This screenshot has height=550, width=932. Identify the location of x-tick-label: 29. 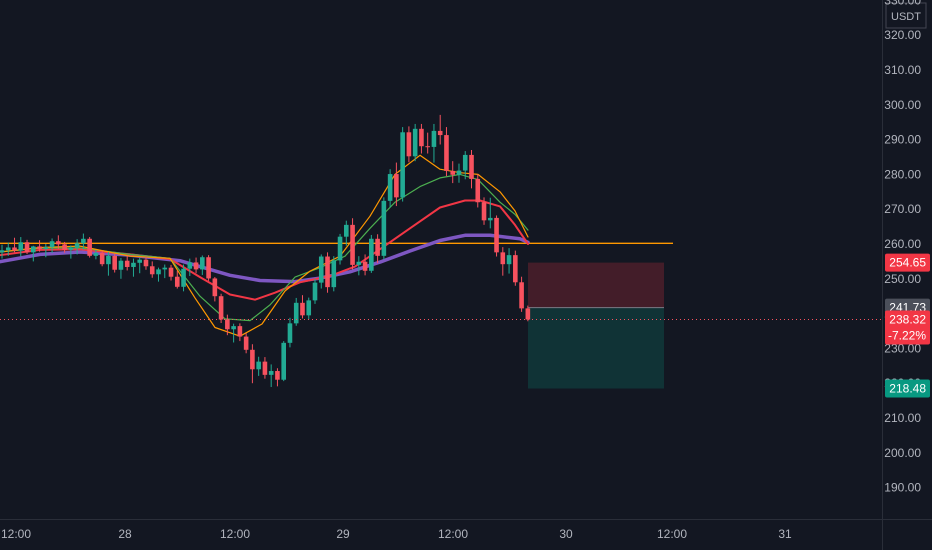
(343, 534).